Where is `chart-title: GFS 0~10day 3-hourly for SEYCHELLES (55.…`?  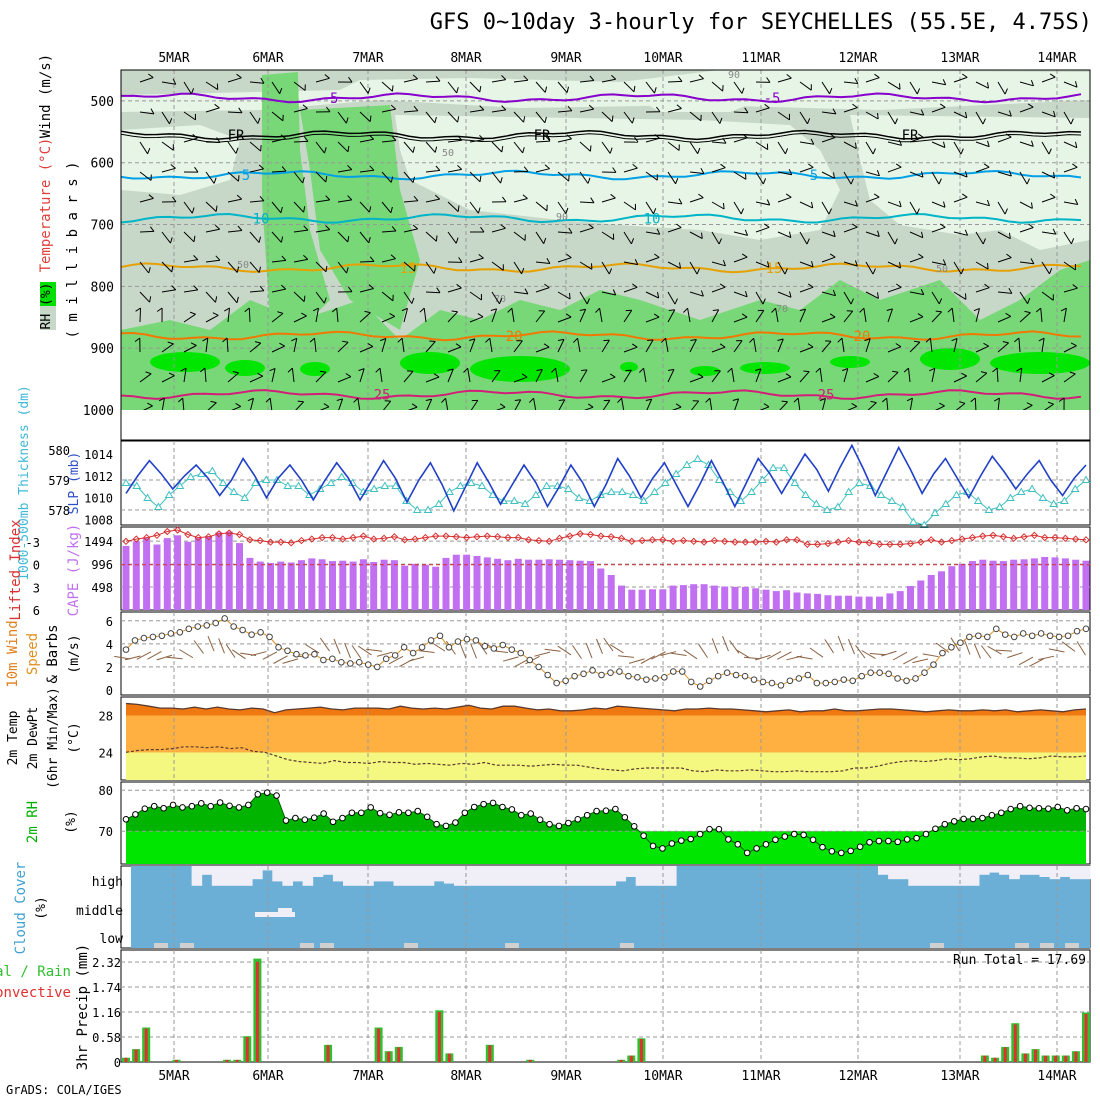
chart-title: GFS 0~10day 3-hourly for SEYCHELLES (55.… is located at coordinates (760, 22).